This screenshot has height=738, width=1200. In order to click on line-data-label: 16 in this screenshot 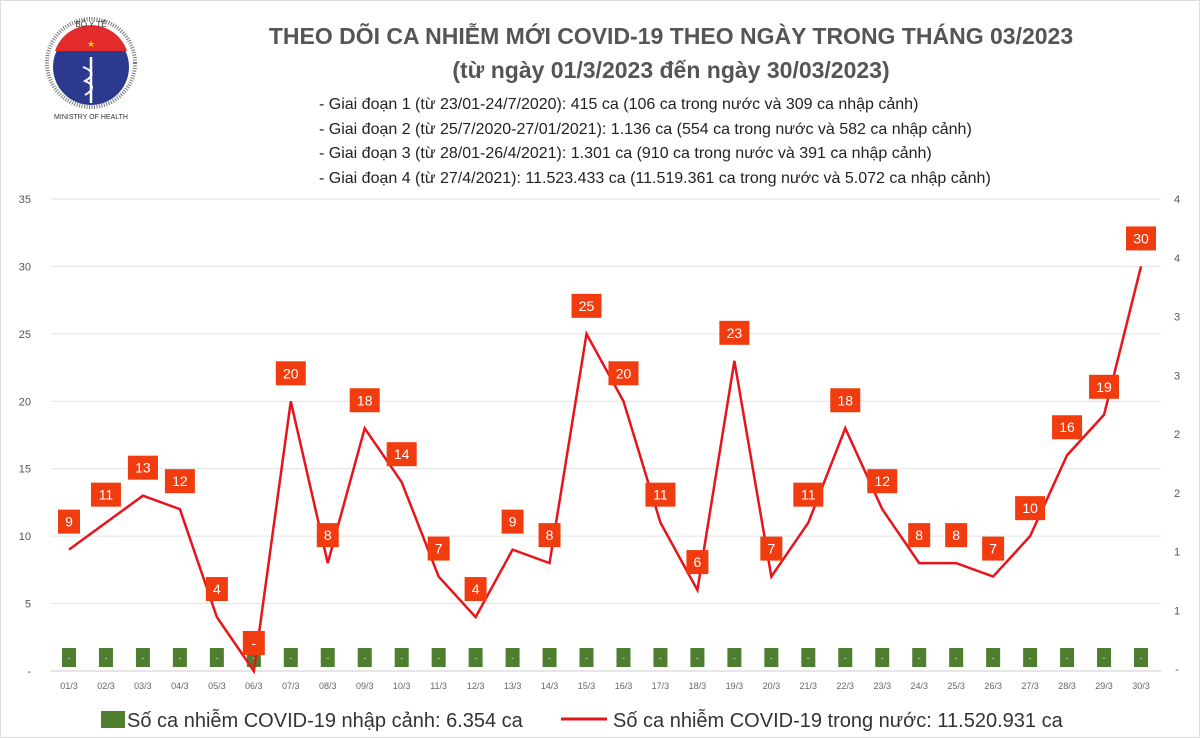, I will do `click(1067, 427)`.